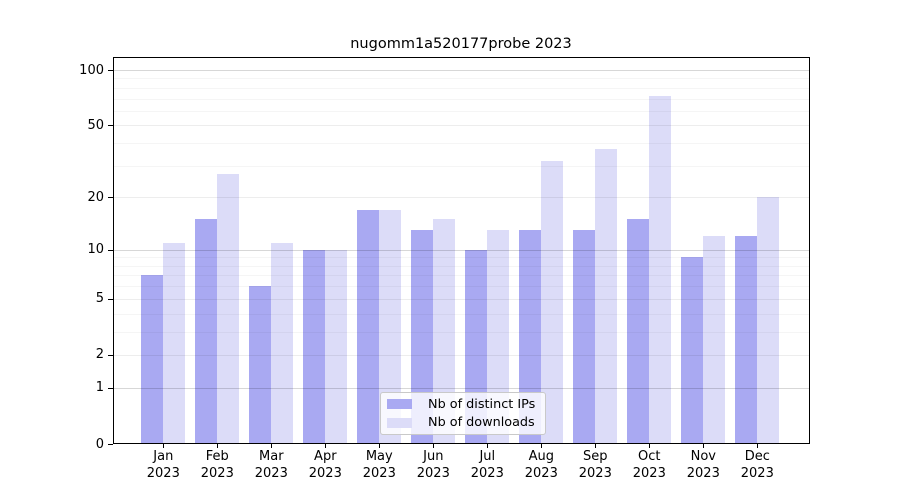 This screenshot has height=500, width=900. I want to click on legend-label-distinct-ips: Nb of distinct IPs, so click(482, 404).